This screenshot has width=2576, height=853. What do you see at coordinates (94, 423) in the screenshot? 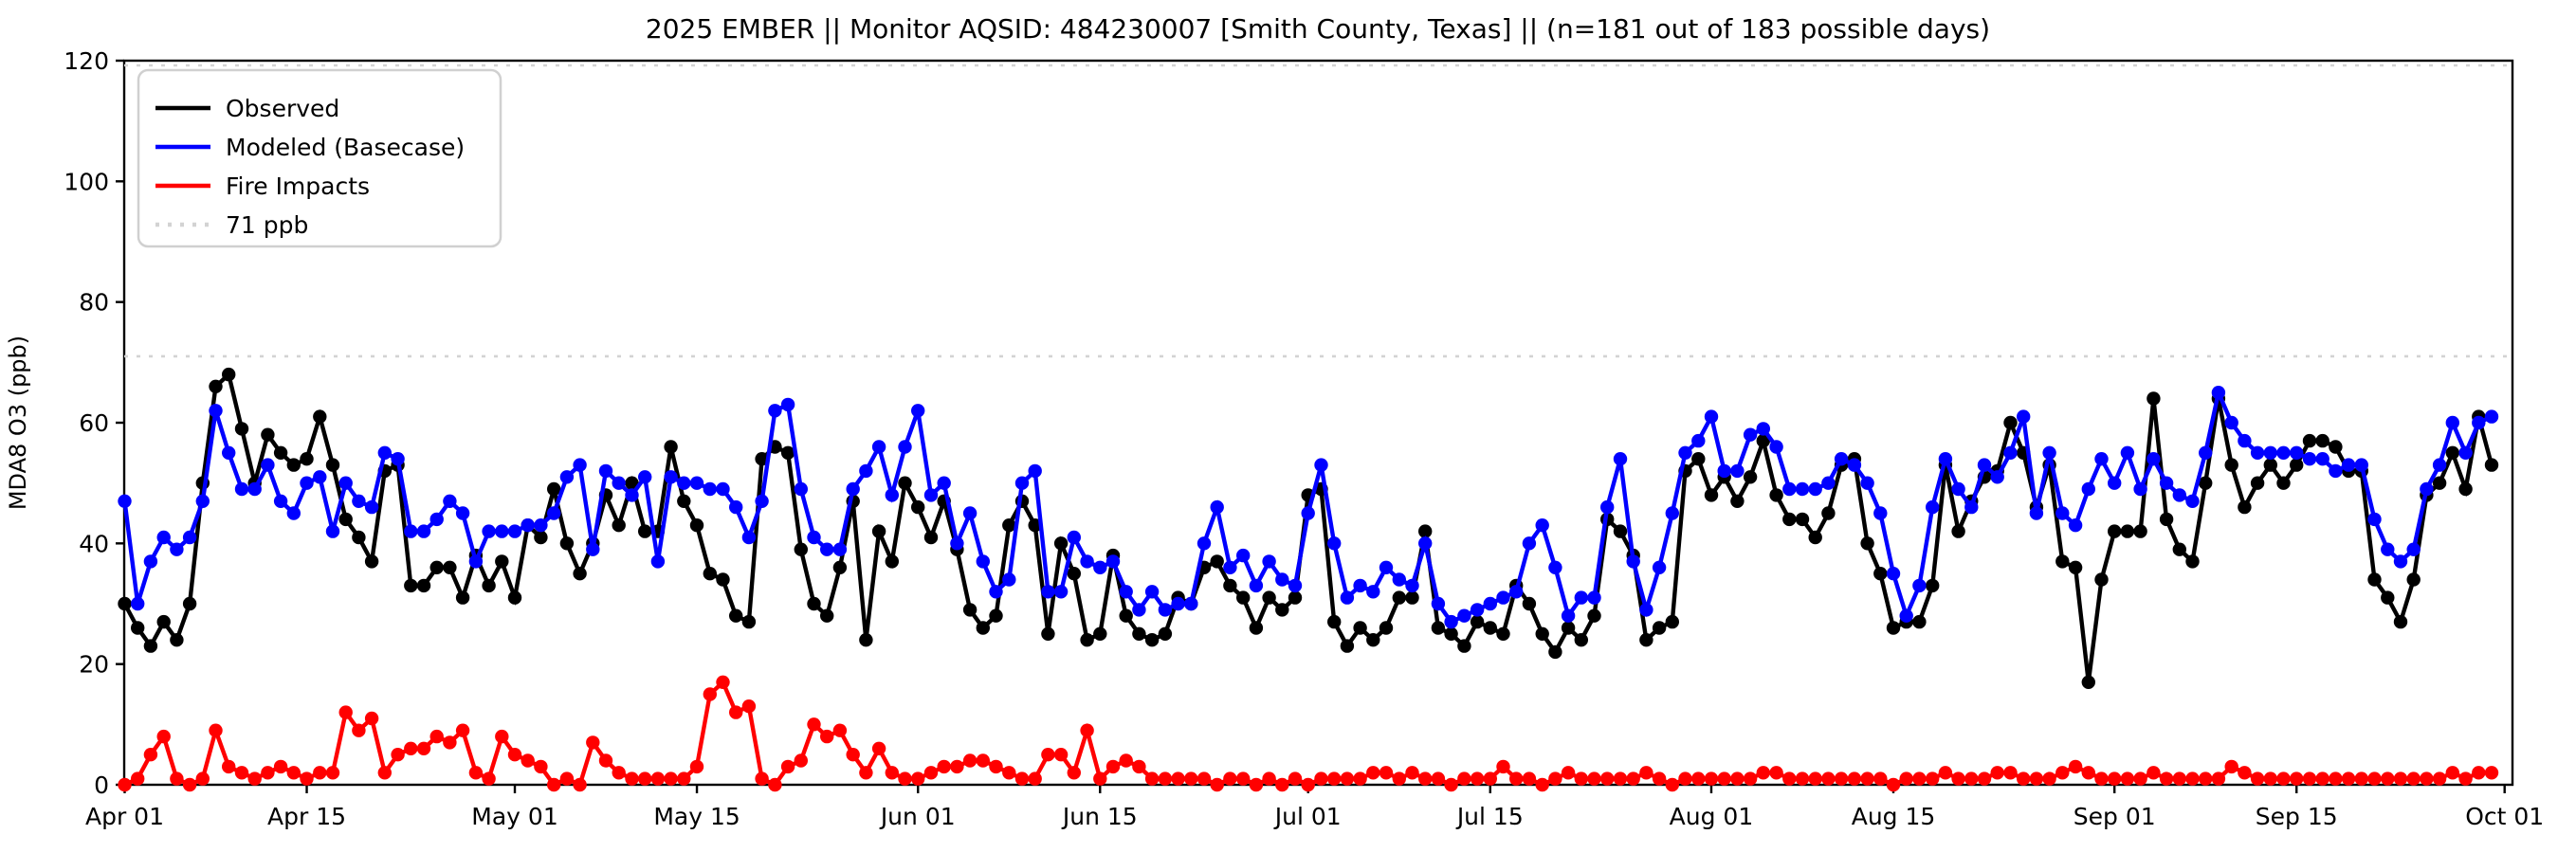
I see `y-tick-label: 60` at bounding box center [94, 423].